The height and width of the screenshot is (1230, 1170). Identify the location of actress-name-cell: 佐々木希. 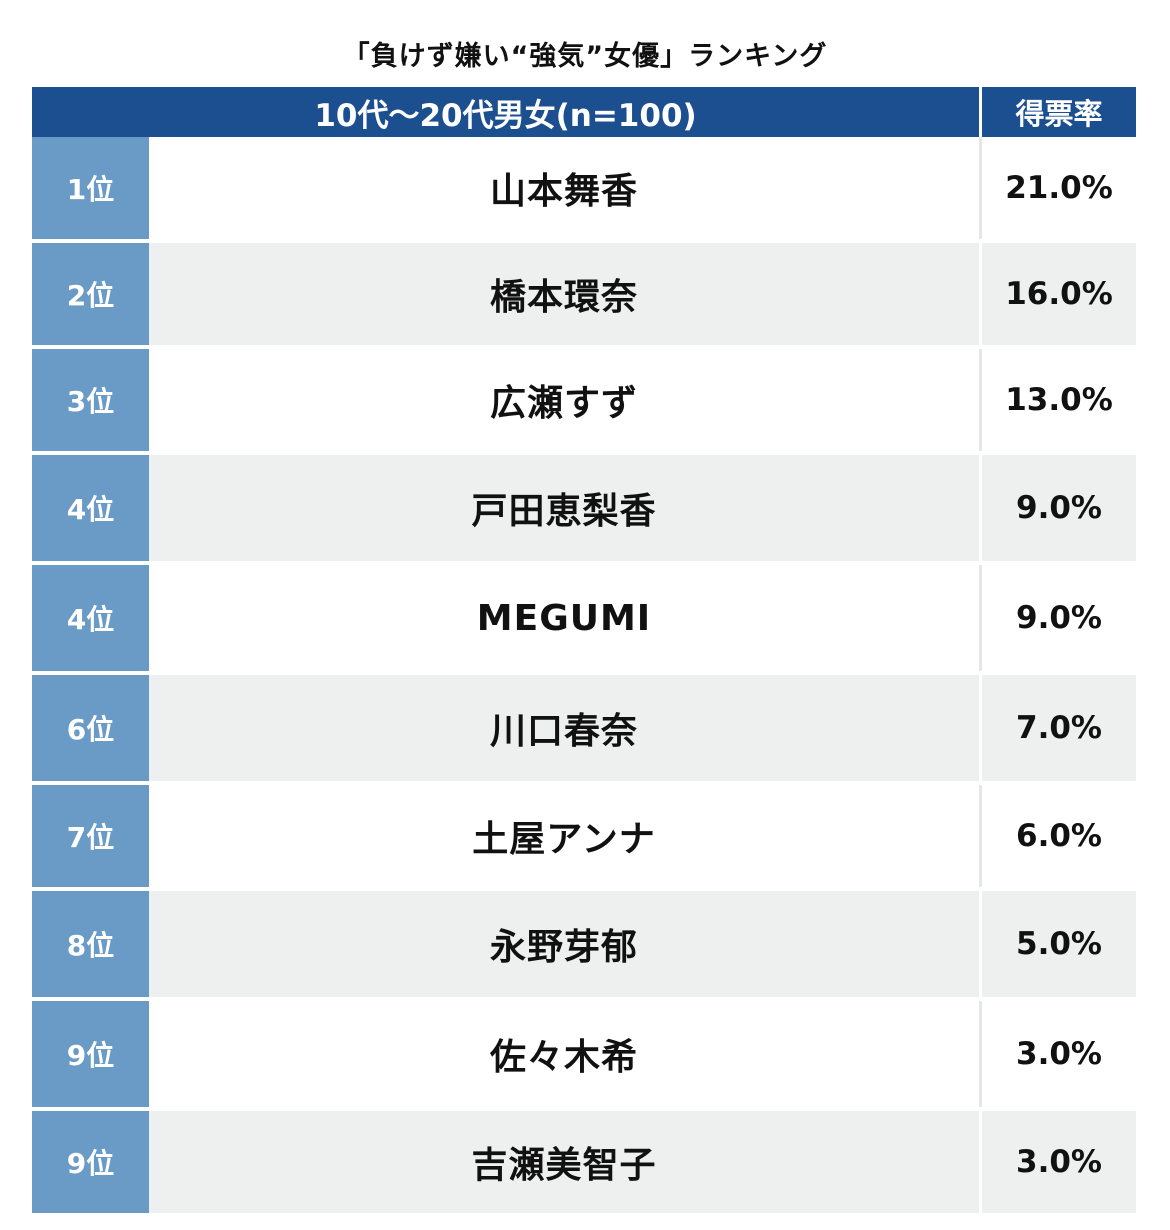
(565, 1054).